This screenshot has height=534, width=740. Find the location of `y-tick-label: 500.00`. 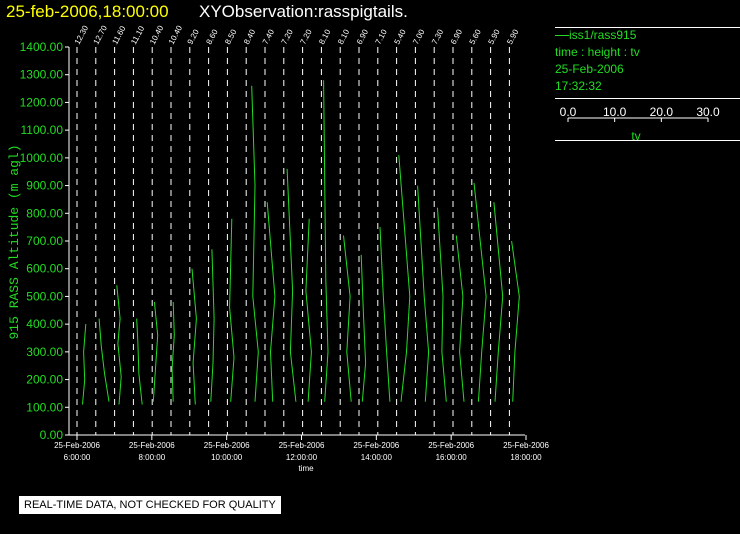

y-tick-label: 500.00 is located at coordinates (44, 296).